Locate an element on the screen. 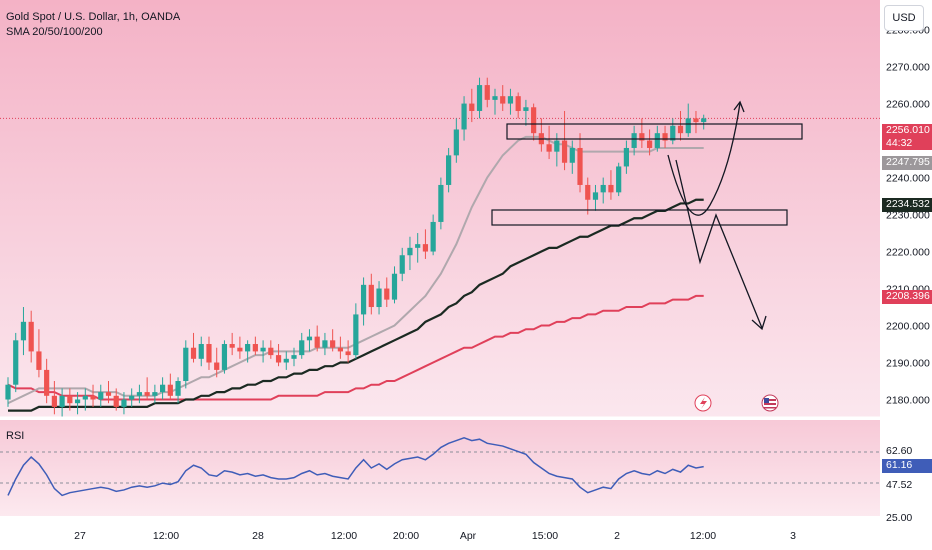 The height and width of the screenshot is (550, 932). rsi-line is located at coordinates (355, 467).